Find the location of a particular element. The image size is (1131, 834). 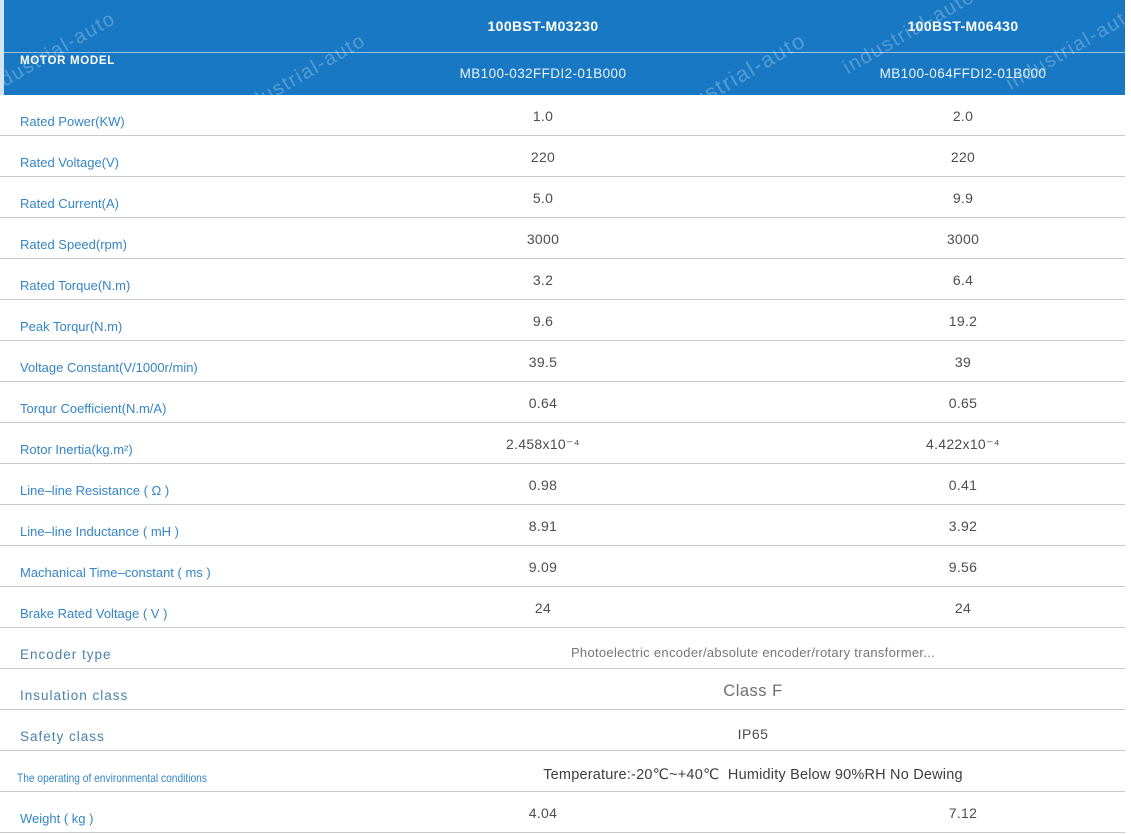

row-value-col1: 3.2 is located at coordinates (543, 280).